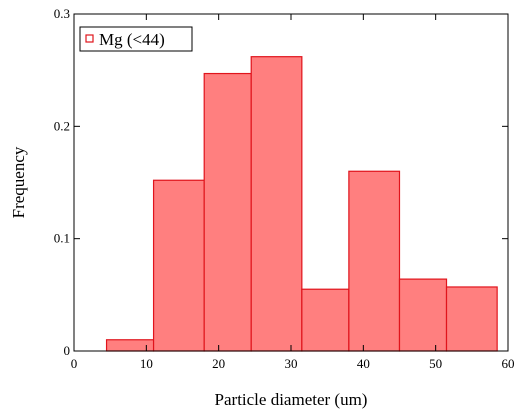 This screenshot has height=417, width=518. I want to click on x-tick-label: 20, so click(218, 363).